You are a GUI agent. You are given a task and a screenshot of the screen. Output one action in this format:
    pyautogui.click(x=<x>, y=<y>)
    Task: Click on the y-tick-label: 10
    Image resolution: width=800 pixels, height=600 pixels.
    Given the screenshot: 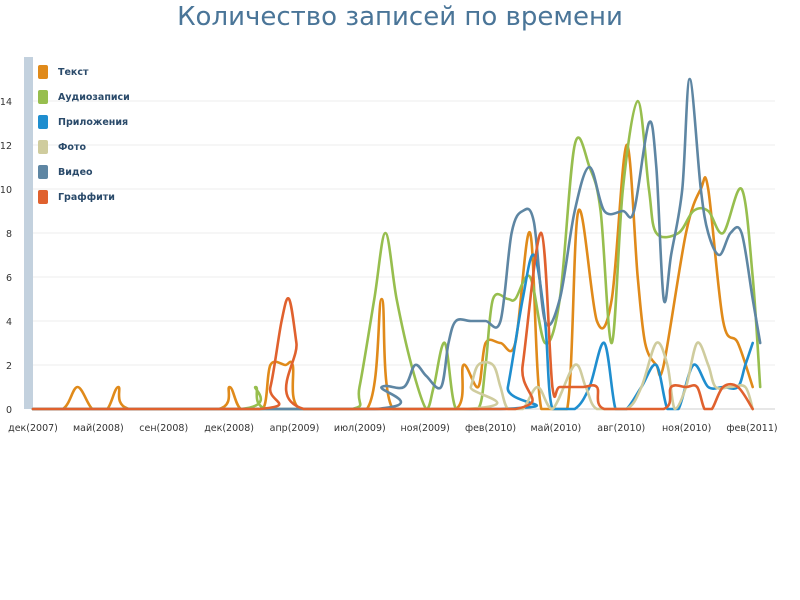 What is the action you would take?
    pyautogui.click(x=6, y=190)
    